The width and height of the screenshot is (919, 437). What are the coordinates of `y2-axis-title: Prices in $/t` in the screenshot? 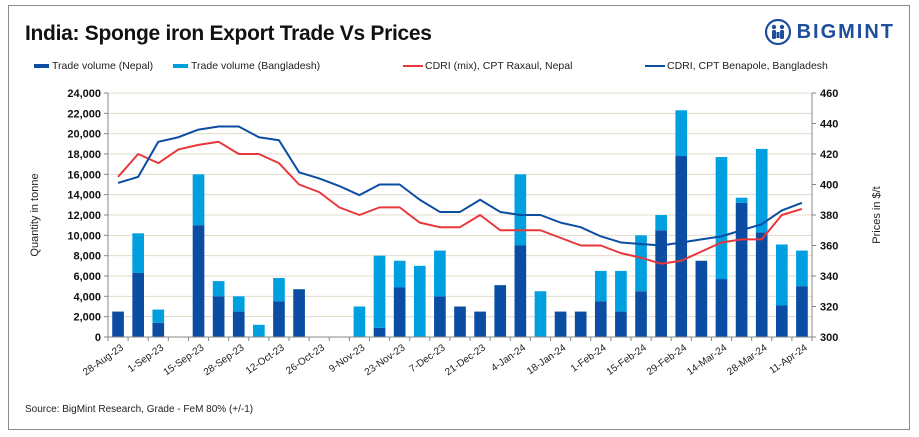 It's located at (877, 214).